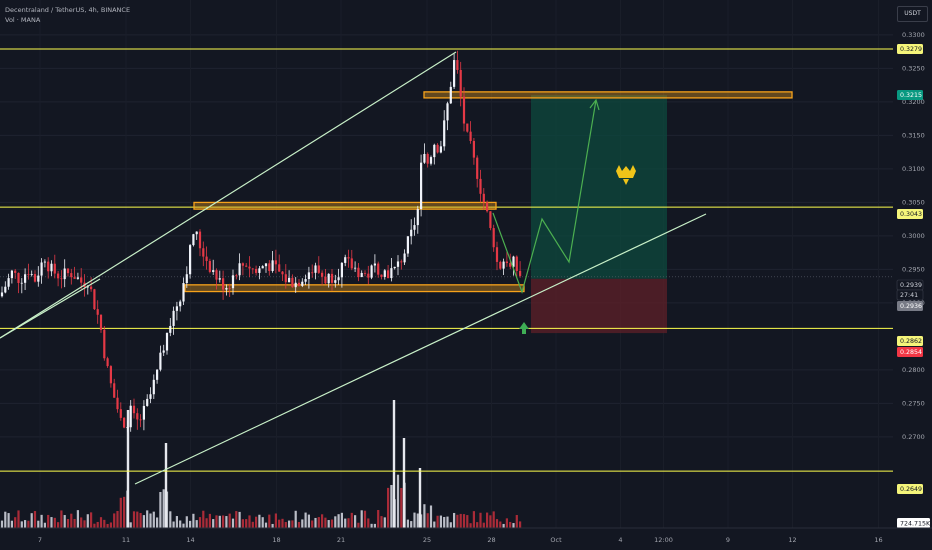 This screenshot has width=932, height=550. Describe the element at coordinates (544, 196) in the screenshot. I see `projection-path` at that location.